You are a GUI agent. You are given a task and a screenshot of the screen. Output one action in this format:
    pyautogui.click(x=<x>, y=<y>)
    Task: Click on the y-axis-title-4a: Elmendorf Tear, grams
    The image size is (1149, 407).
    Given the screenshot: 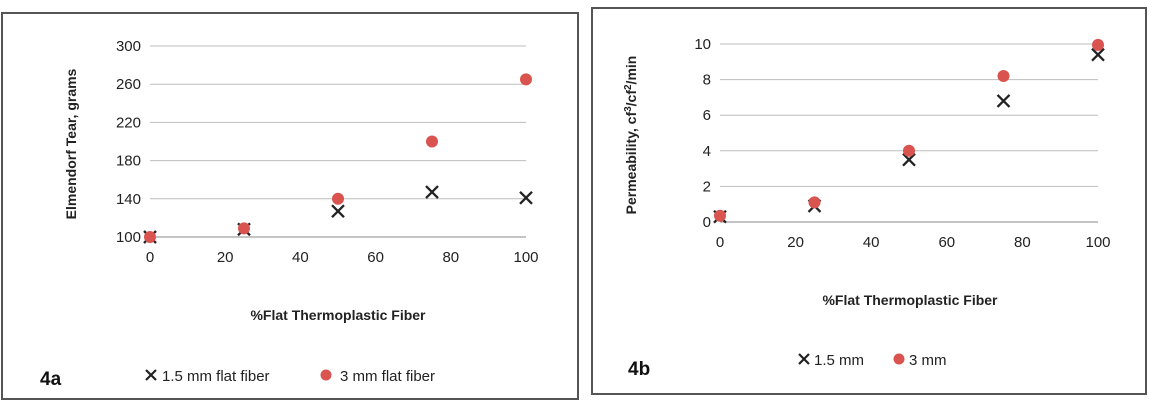 What is the action you would take?
    pyautogui.click(x=71, y=143)
    